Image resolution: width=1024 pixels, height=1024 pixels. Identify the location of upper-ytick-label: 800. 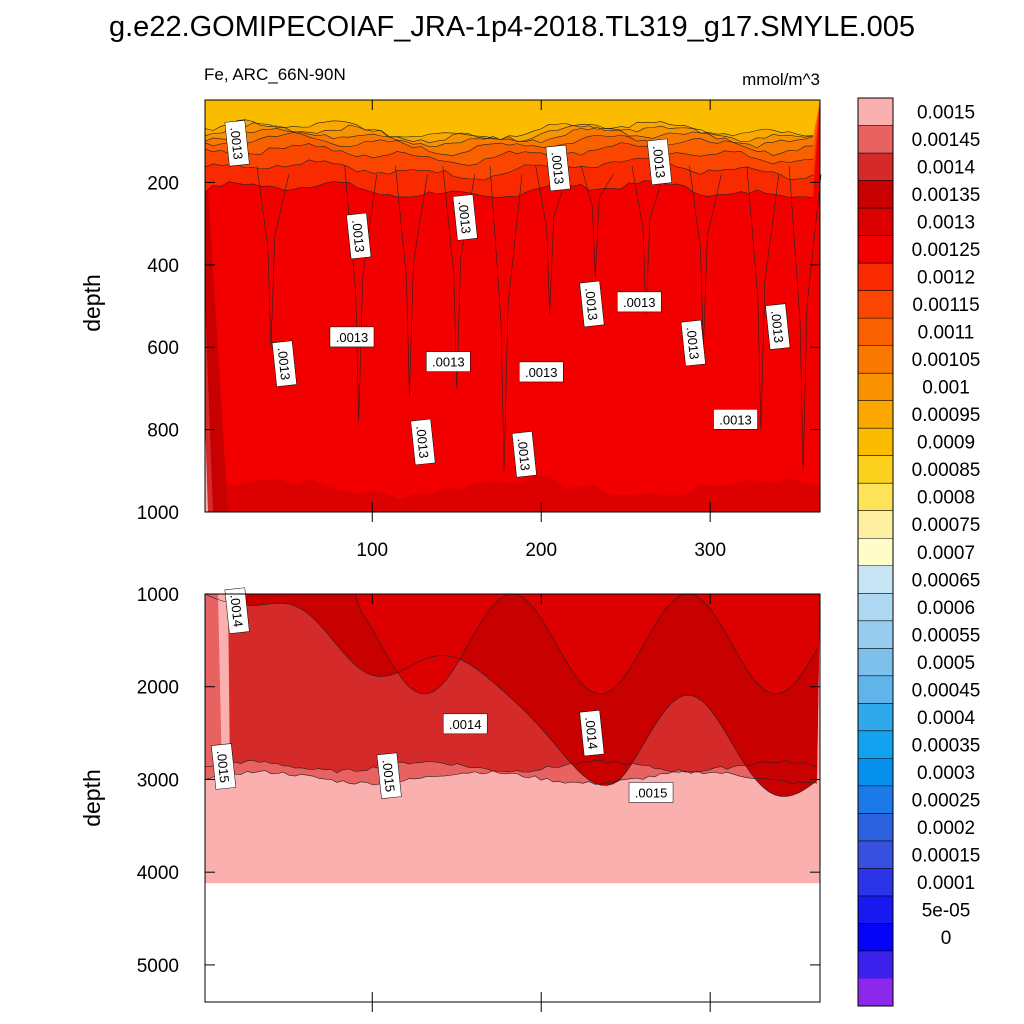
(163, 431).